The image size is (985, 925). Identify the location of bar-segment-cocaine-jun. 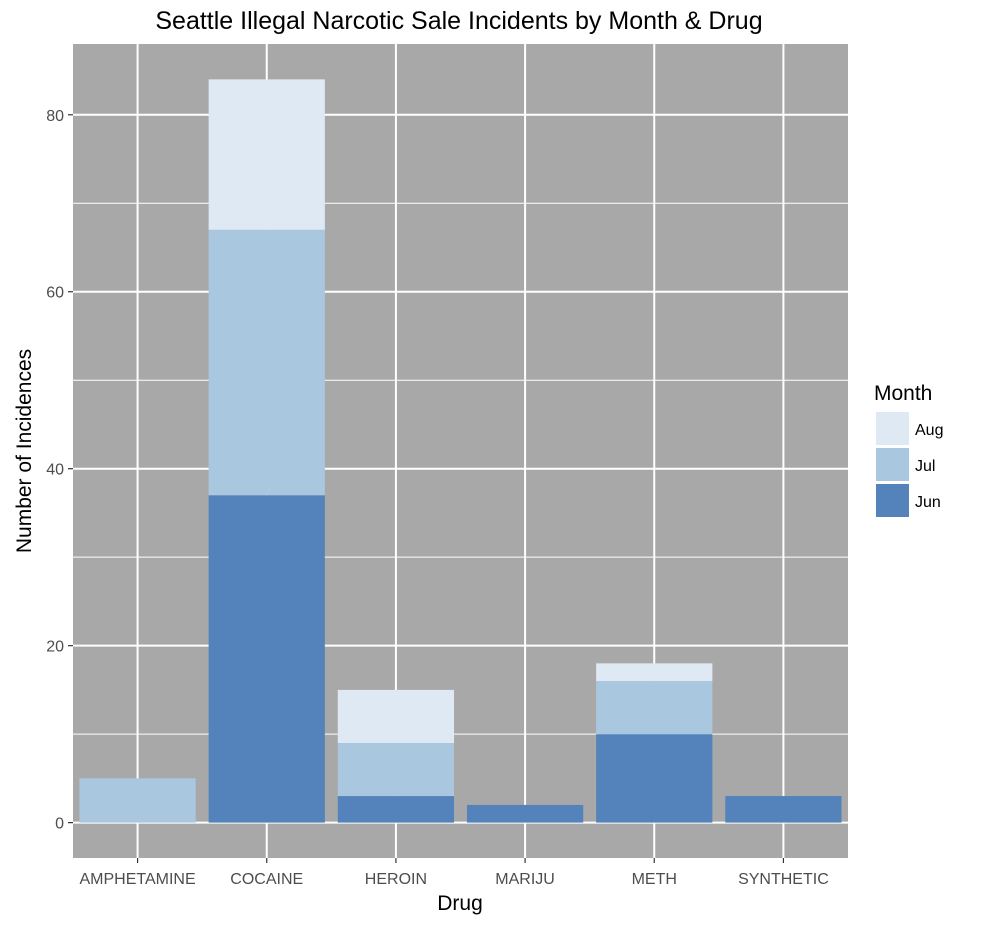
(266, 659).